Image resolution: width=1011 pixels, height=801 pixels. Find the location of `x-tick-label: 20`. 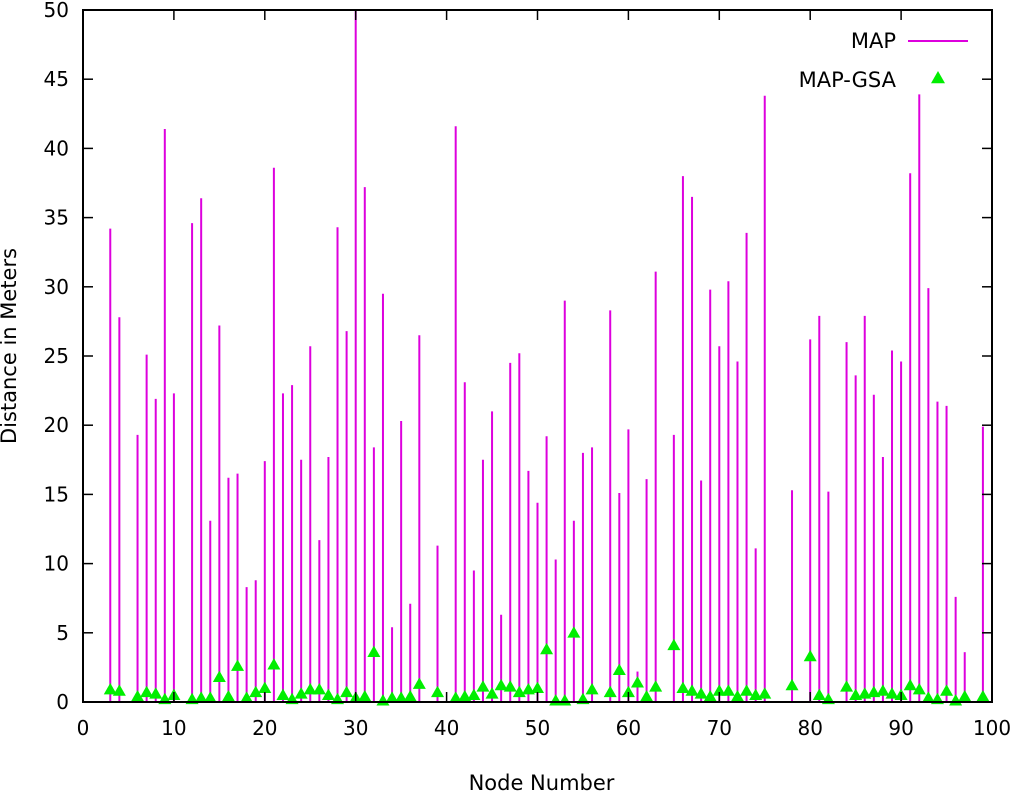

x-tick-label: 20 is located at coordinates (264, 728).